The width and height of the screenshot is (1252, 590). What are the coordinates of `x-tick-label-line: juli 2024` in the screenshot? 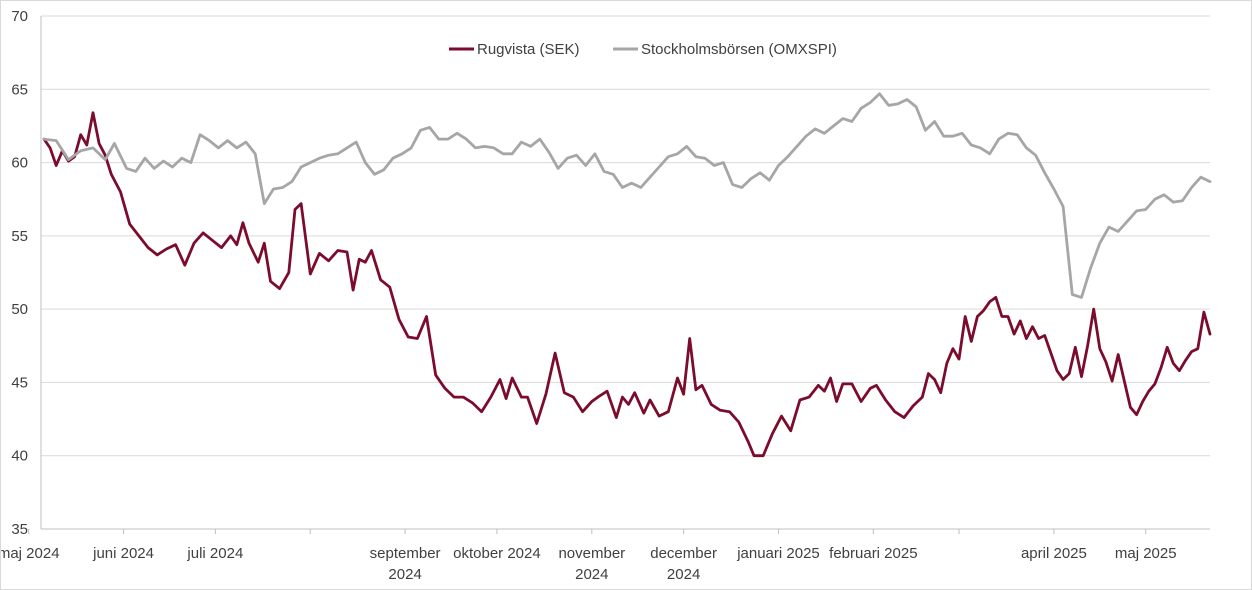 It's located at (214, 553).